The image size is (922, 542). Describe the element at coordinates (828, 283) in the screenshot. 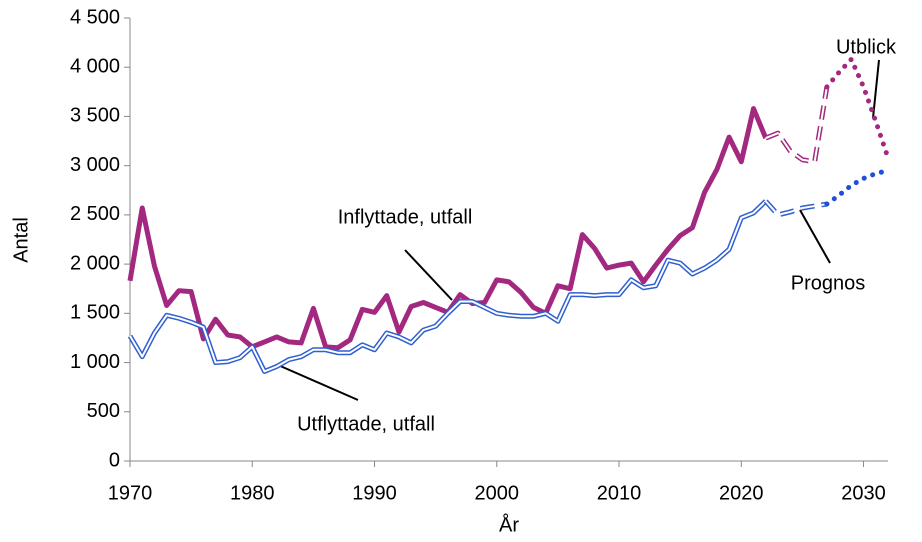

I see `annotation: Prognos` at that location.